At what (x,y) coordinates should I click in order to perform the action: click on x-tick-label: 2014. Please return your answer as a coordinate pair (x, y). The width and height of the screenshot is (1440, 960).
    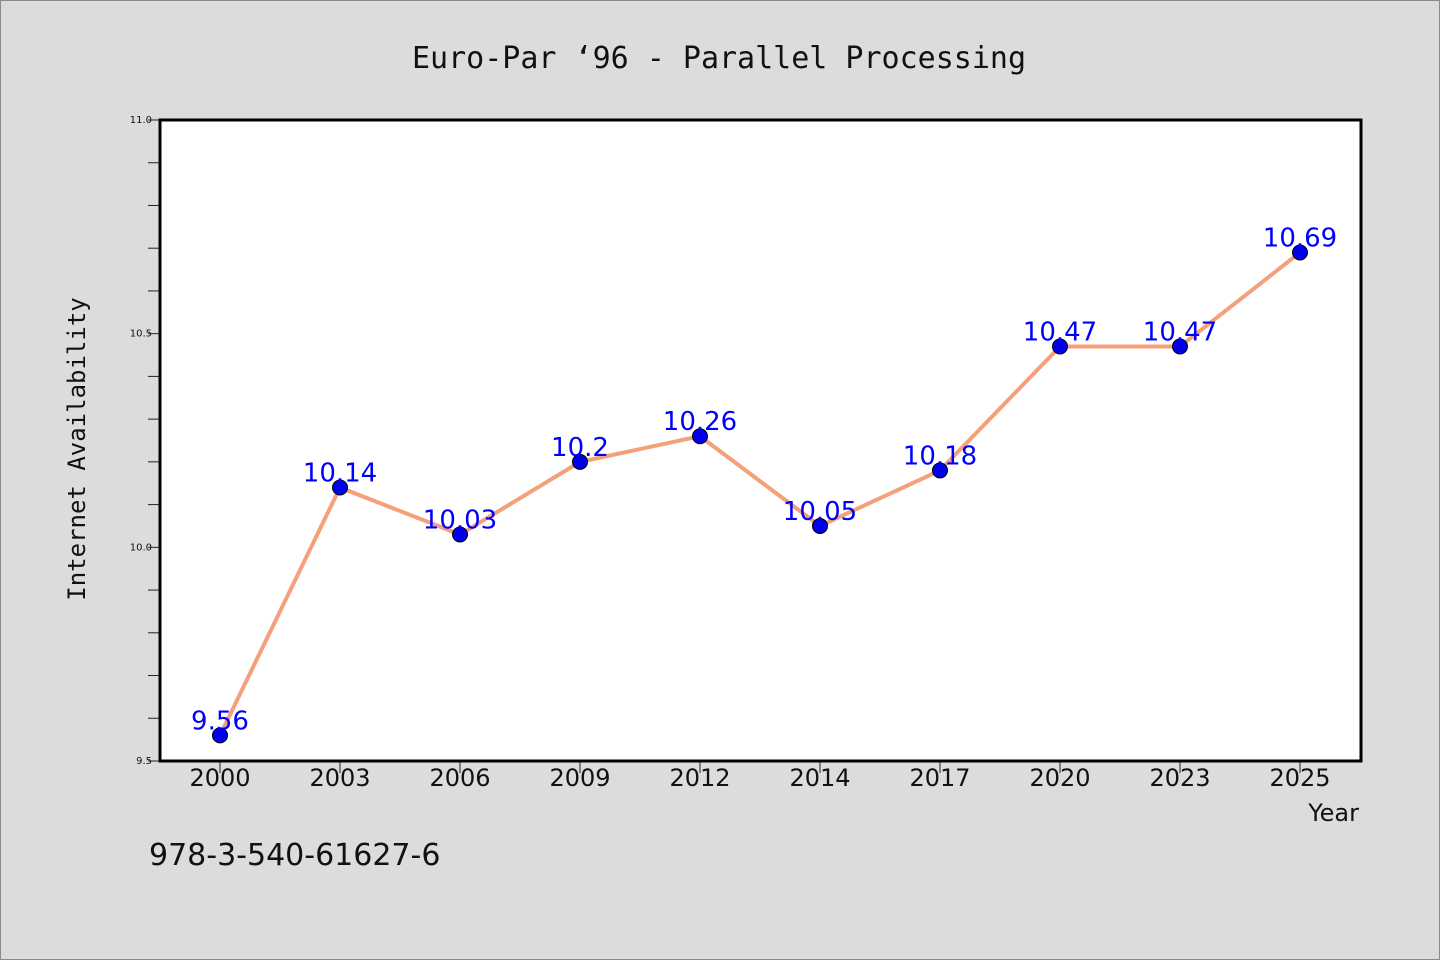
    Looking at the image, I should click on (819, 778).